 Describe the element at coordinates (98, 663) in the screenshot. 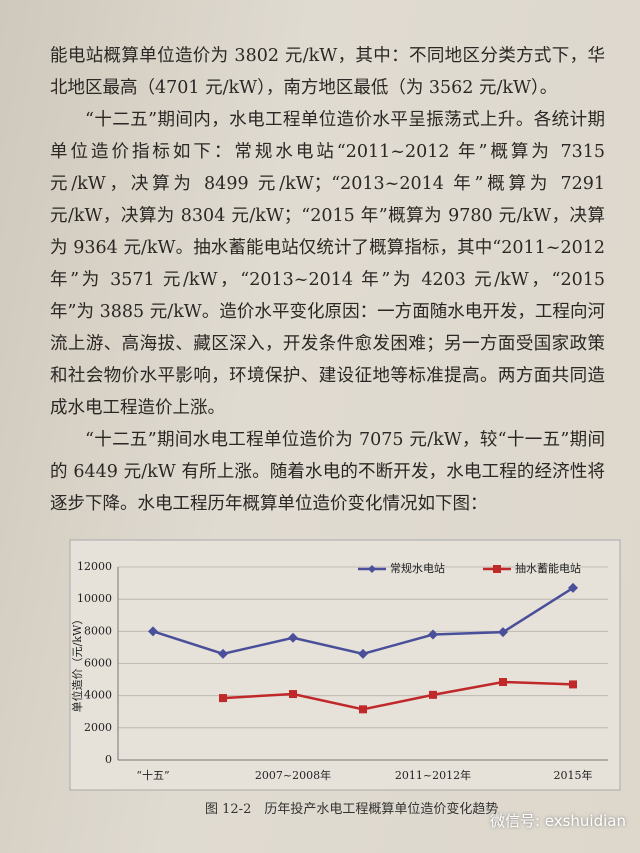

I see `y-tick-label: 6000` at that location.